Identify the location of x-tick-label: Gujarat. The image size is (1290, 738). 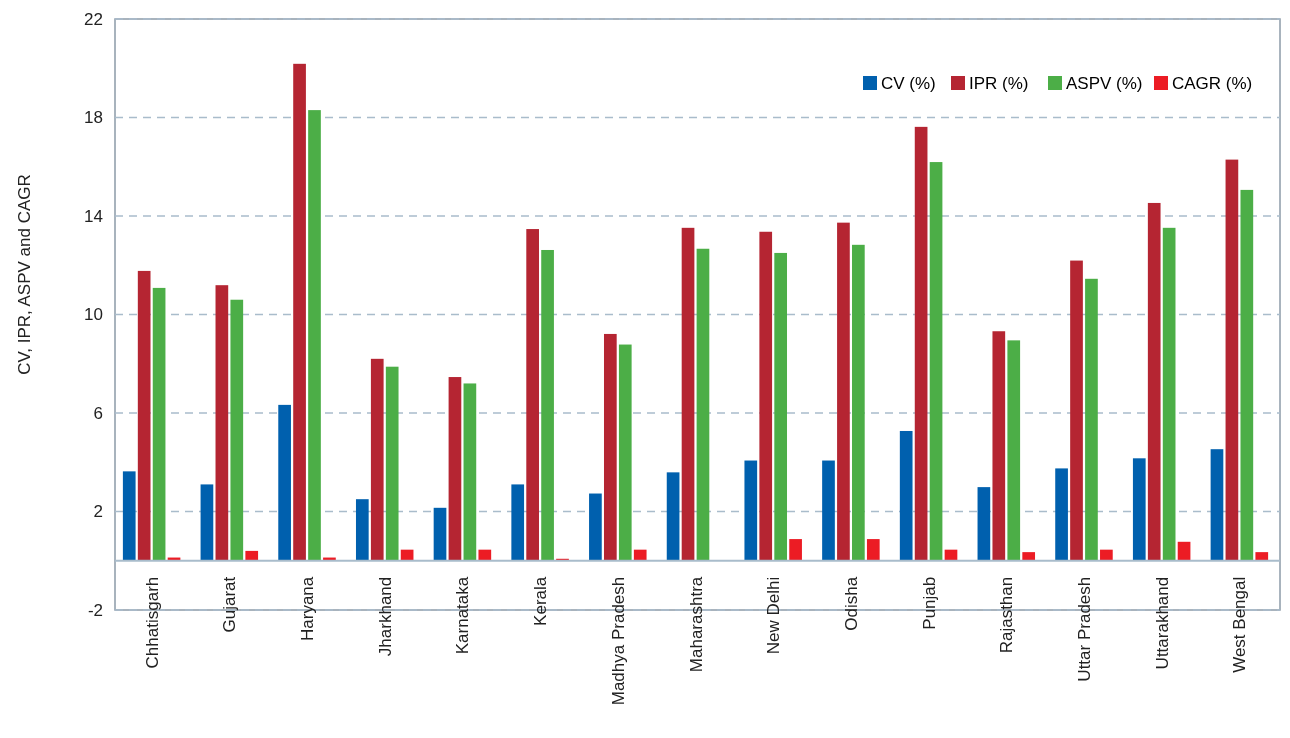
(230, 604).